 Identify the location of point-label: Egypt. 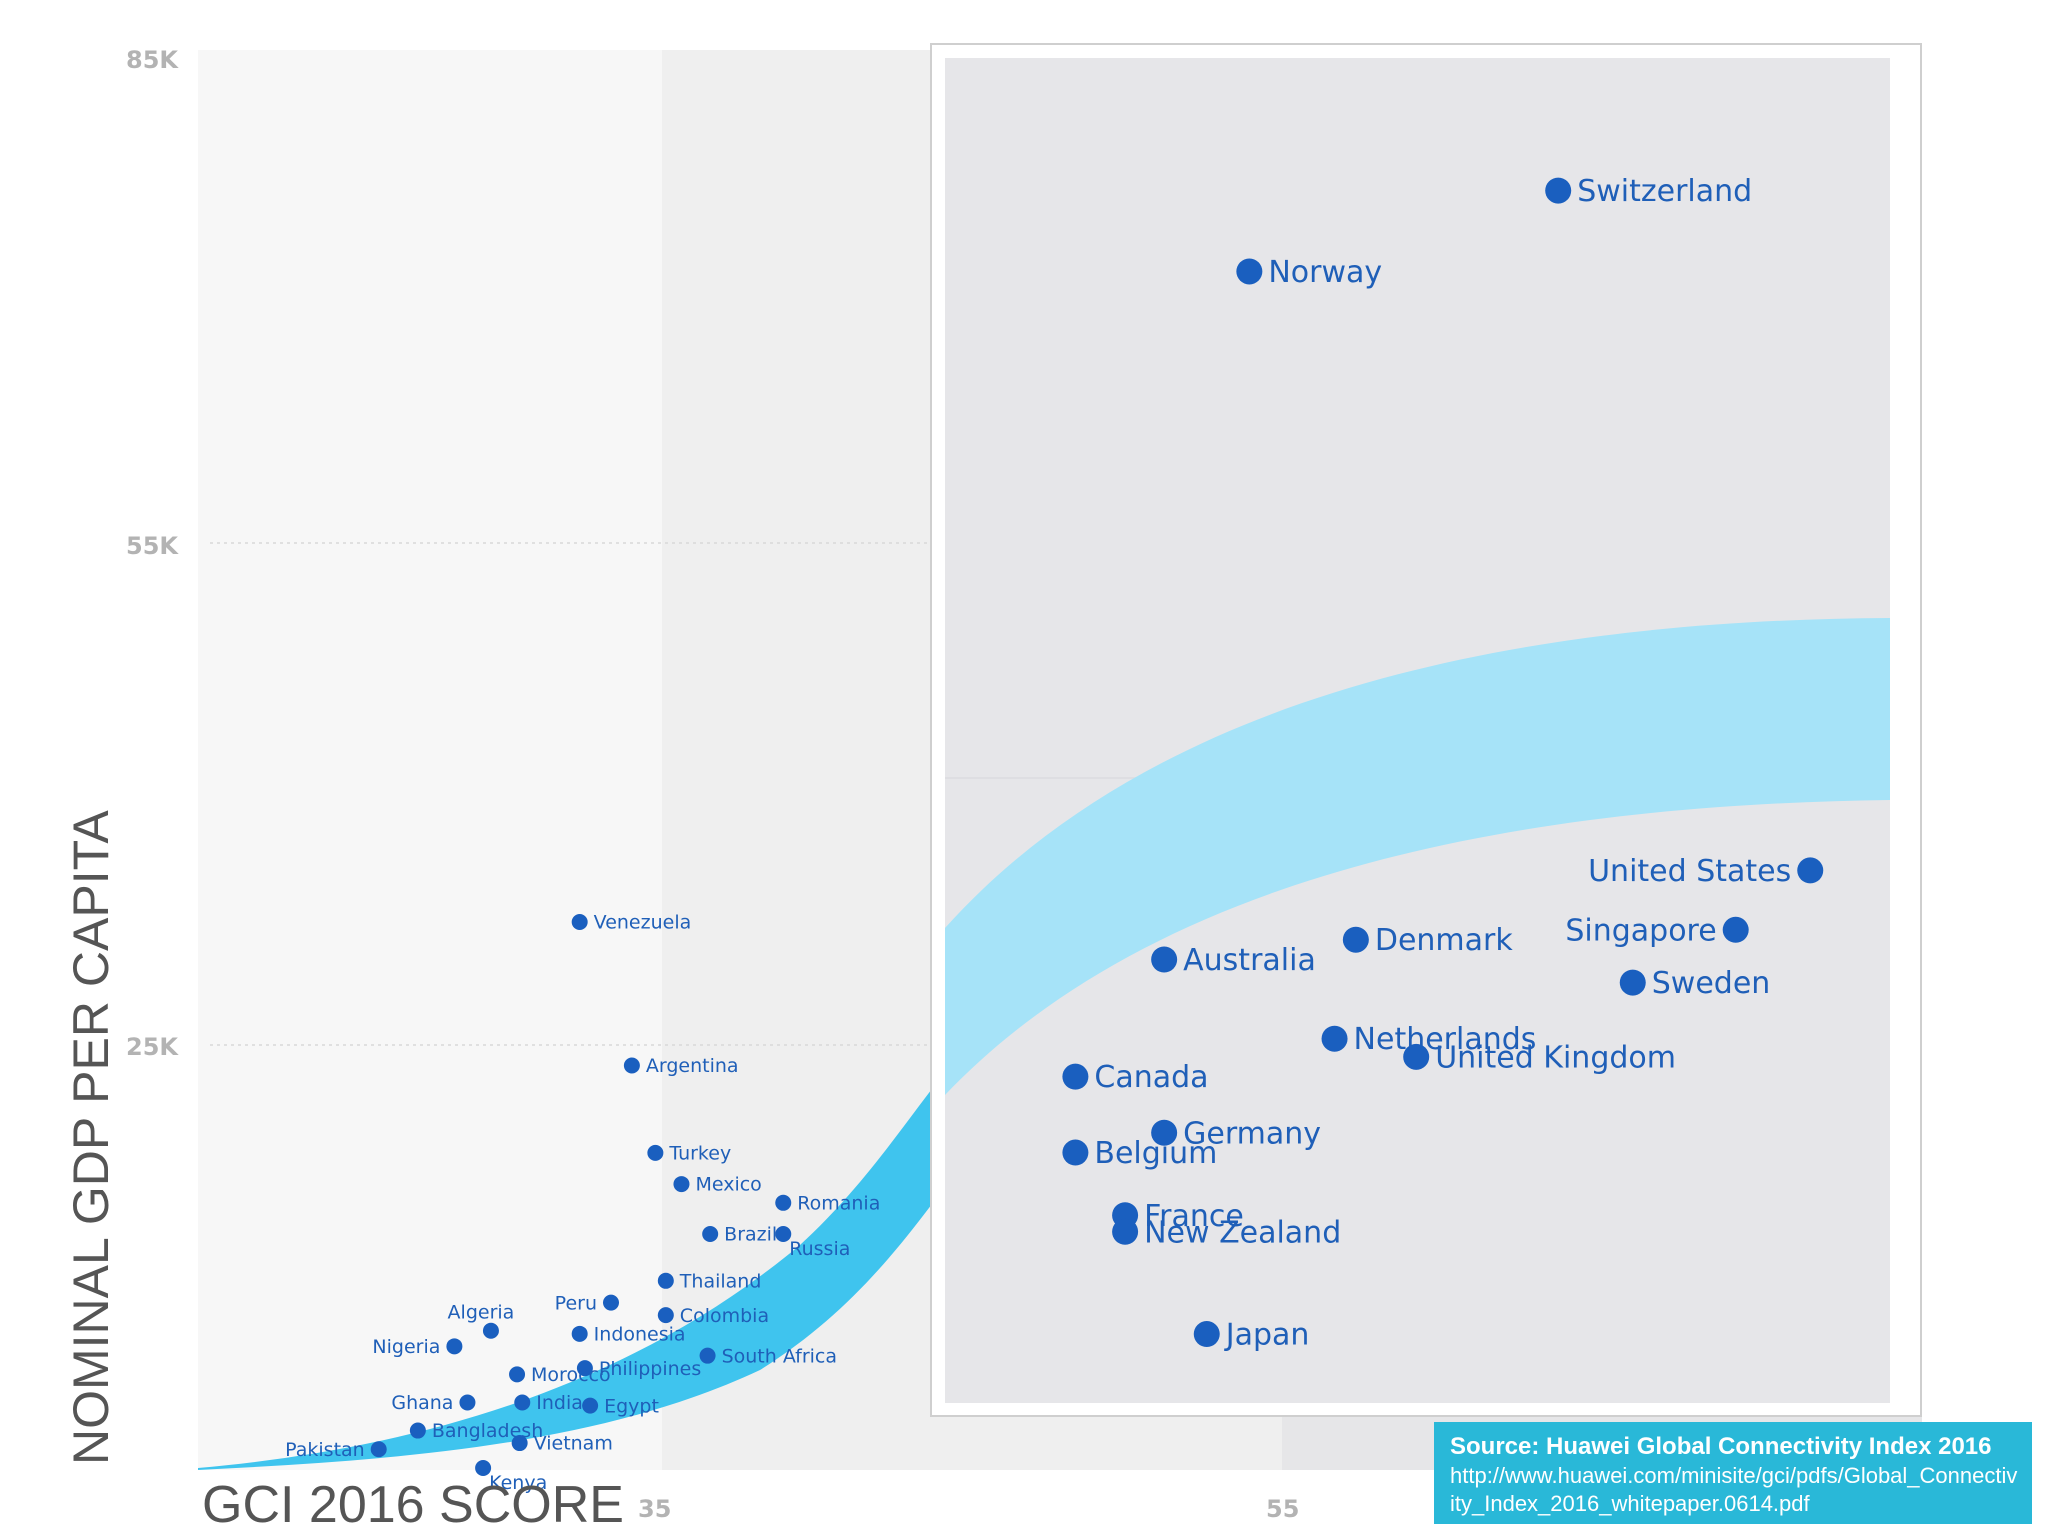
(631, 1406).